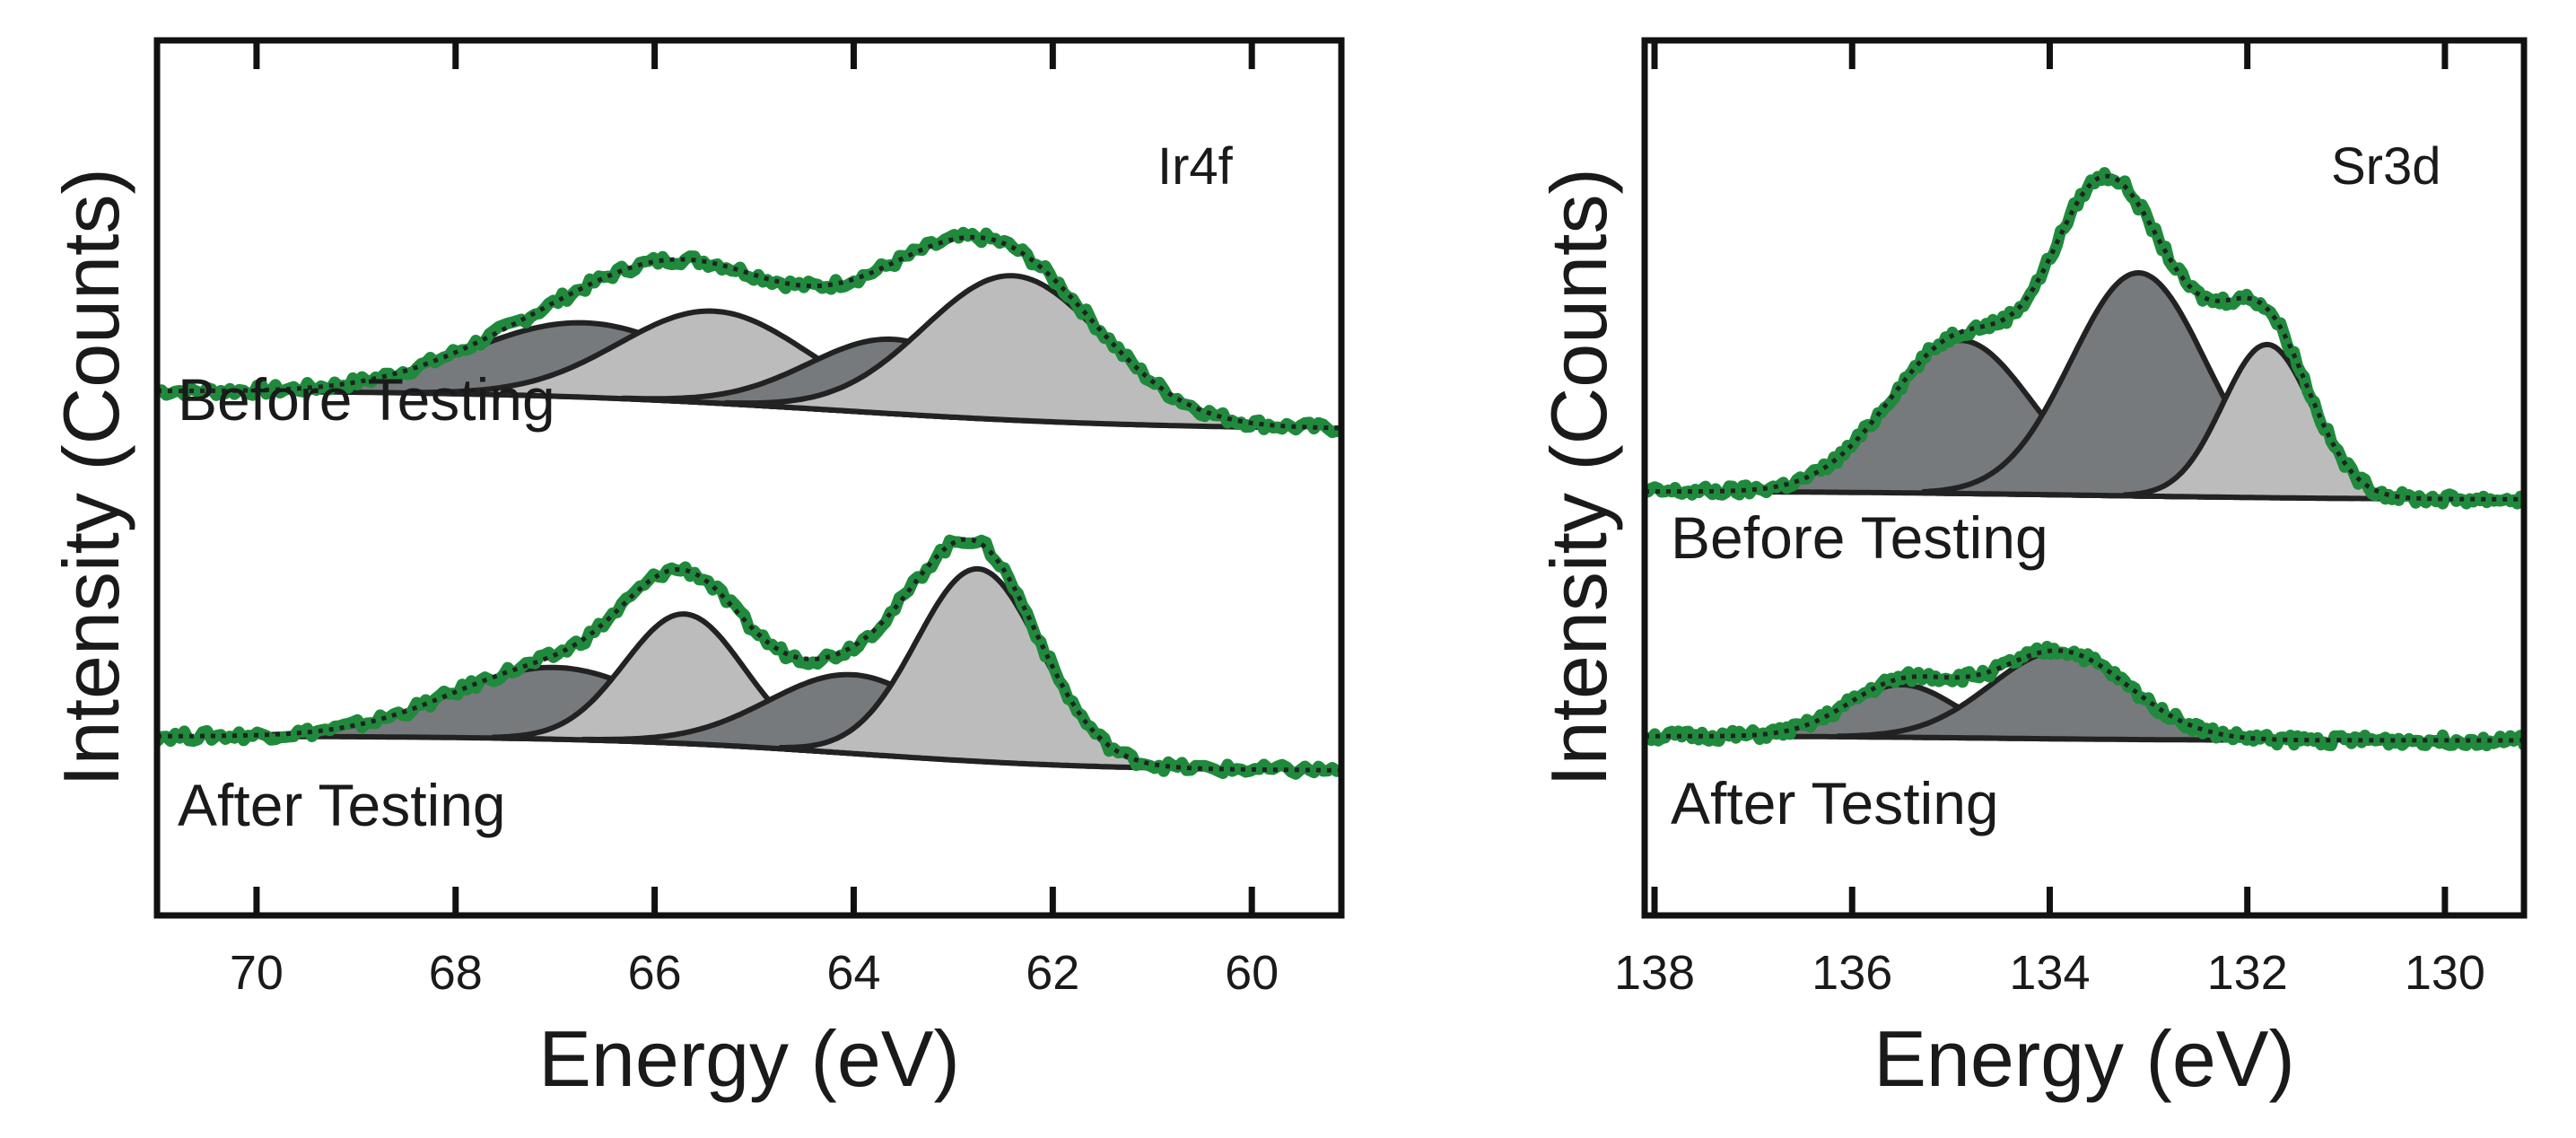 The height and width of the screenshot is (1138, 2576). Describe the element at coordinates (1655, 973) in the screenshot. I see `sr3d-x-tick-label: 138` at that location.